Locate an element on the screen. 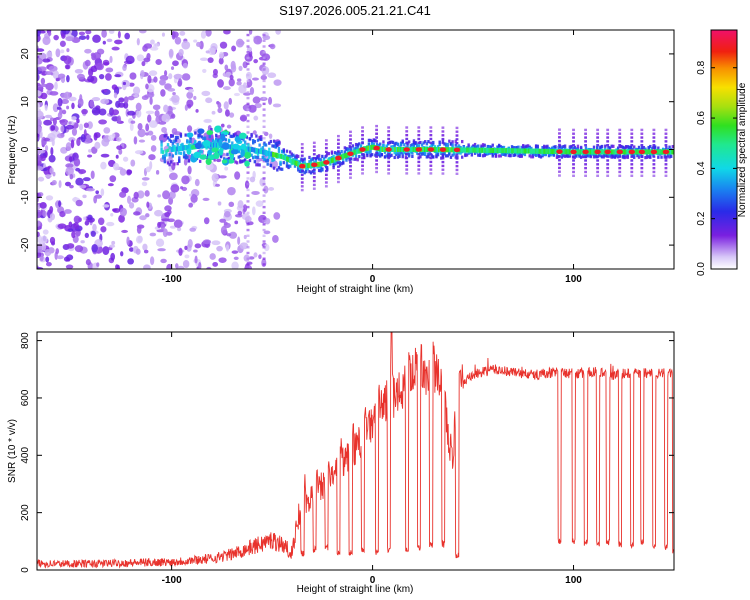 The height and width of the screenshot is (600, 750). heatmap-peak-cell is located at coordinates (314, 165).